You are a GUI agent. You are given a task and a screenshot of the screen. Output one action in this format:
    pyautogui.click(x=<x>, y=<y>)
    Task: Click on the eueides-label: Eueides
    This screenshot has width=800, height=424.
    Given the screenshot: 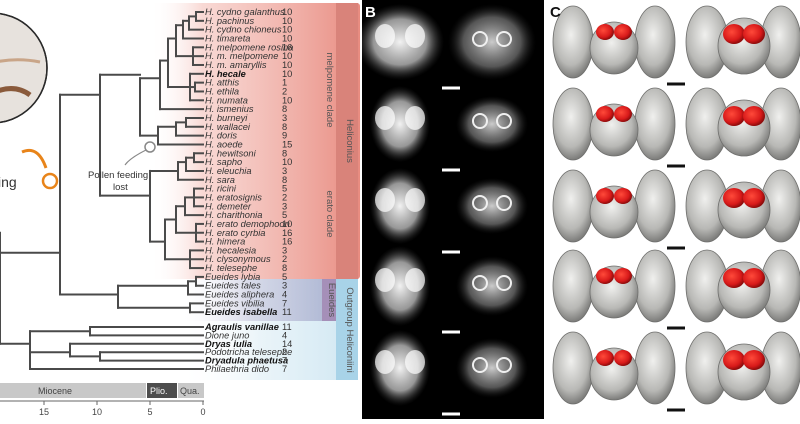 What is the action you would take?
    pyautogui.click(x=331, y=300)
    